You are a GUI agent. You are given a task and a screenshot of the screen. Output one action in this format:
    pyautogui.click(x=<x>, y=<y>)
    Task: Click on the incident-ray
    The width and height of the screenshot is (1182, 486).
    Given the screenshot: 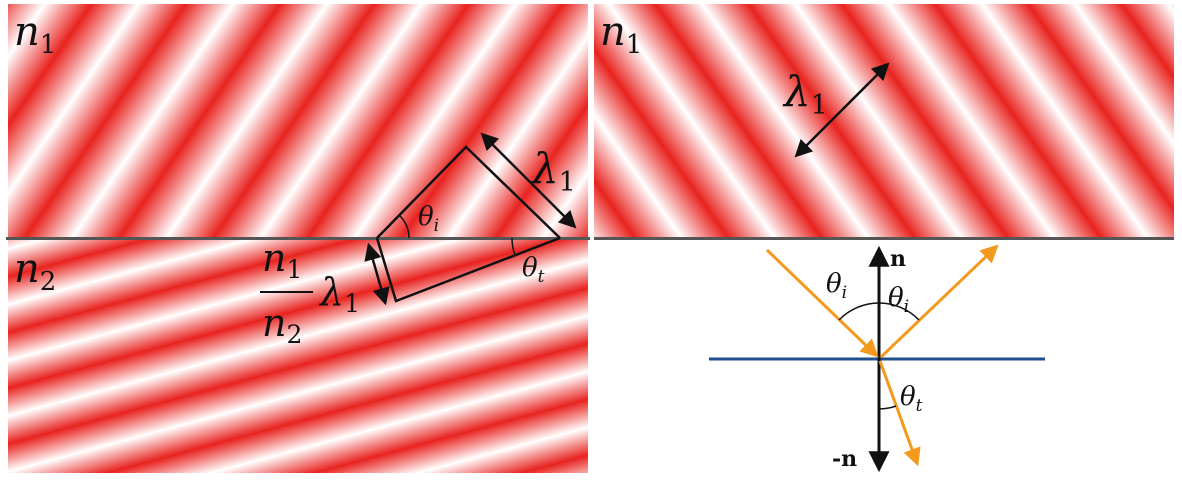 What is the action you would take?
    pyautogui.click(x=822, y=303)
    